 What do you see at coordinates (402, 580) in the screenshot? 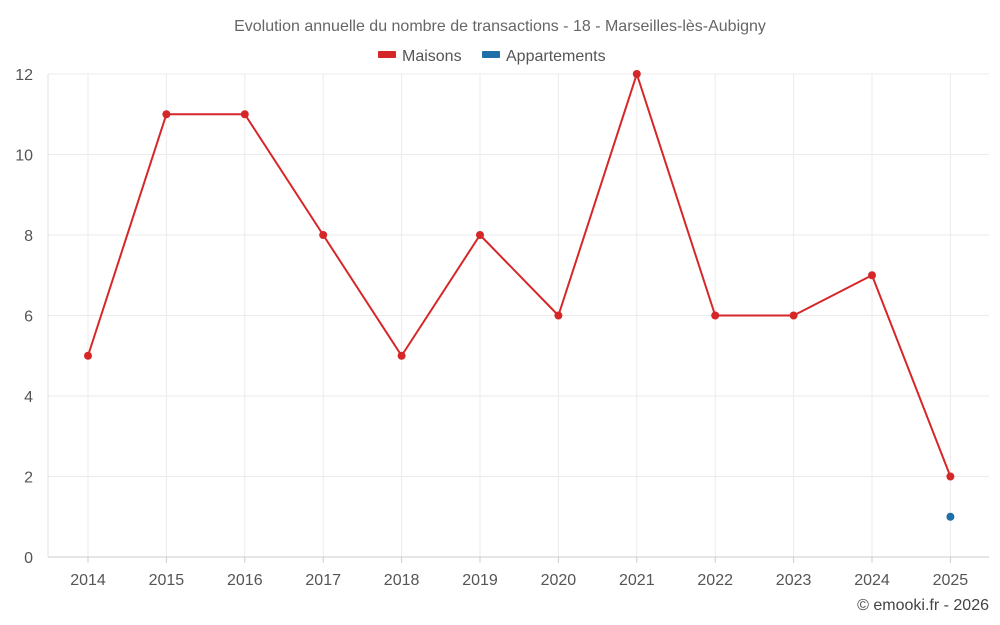
I see `x-tick-label: 2018` at bounding box center [402, 580].